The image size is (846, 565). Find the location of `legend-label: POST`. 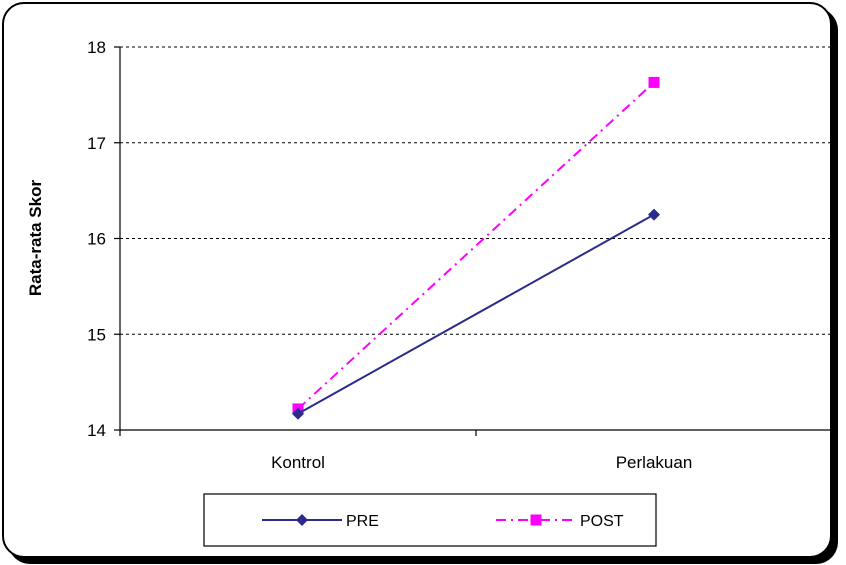

legend-label: POST is located at coordinates (602, 521).